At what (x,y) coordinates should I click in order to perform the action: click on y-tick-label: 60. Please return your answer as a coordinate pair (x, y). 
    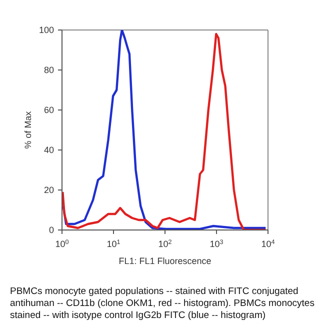
    Looking at the image, I should click on (49, 110).